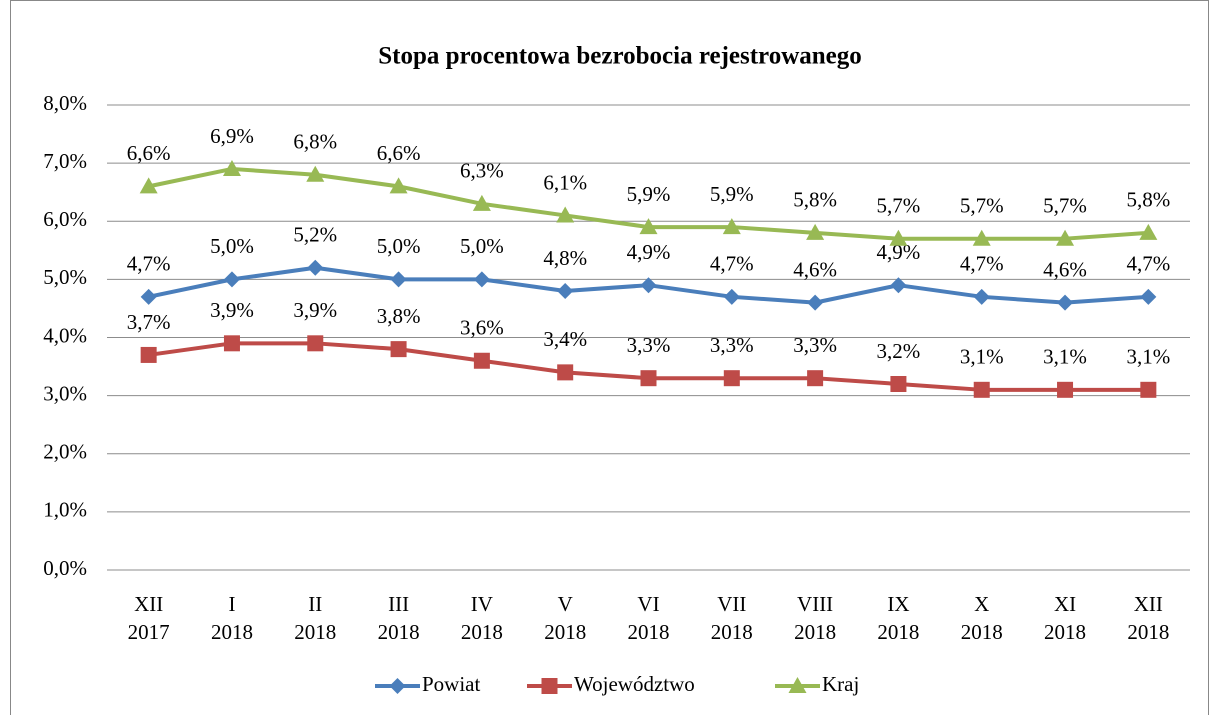 Image resolution: width=1209 pixels, height=715 pixels. What do you see at coordinates (65, 335) in the screenshot?
I see `y-tick-label: 4,0%` at bounding box center [65, 335].